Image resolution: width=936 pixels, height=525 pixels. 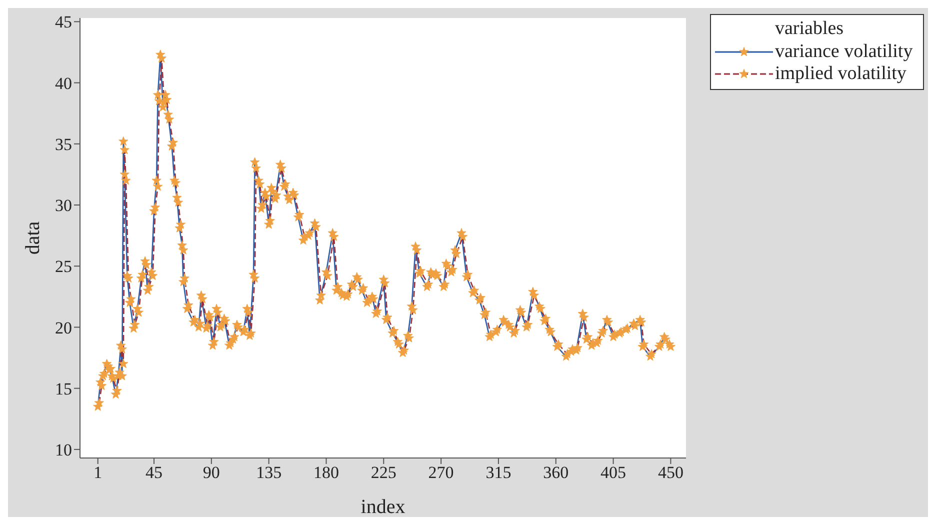 What do you see at coordinates (809, 29) in the screenshot?
I see `legend-title: variables` at bounding box center [809, 29].